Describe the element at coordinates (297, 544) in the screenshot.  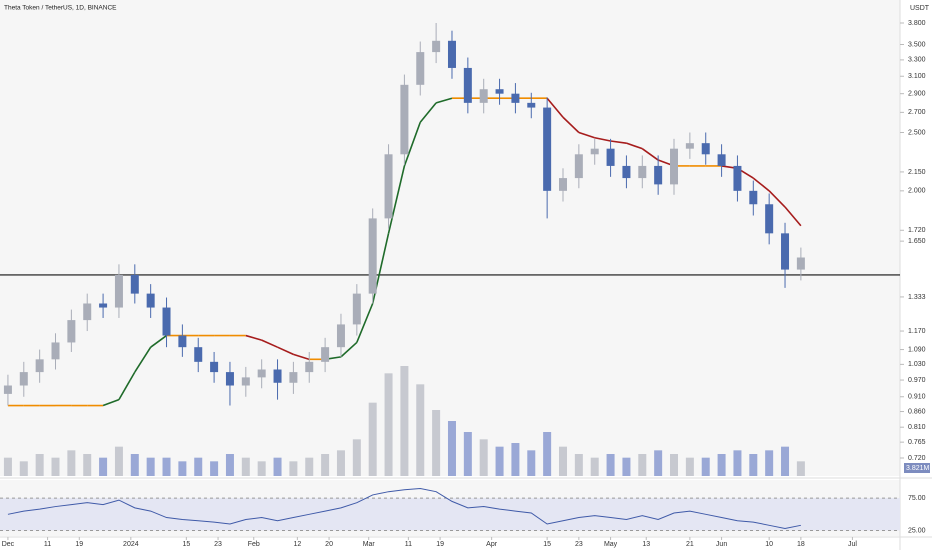
I see `x-tick-label: 12` at that location.